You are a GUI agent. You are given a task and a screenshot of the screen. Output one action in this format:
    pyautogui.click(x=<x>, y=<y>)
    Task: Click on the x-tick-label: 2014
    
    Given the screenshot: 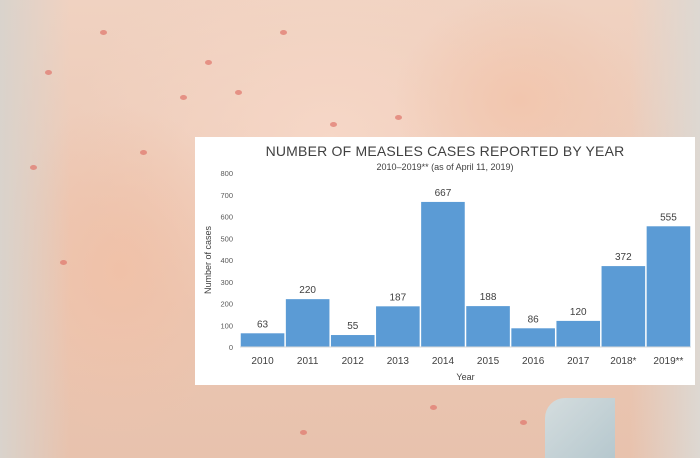 What is the action you would take?
    pyautogui.click(x=443, y=361)
    